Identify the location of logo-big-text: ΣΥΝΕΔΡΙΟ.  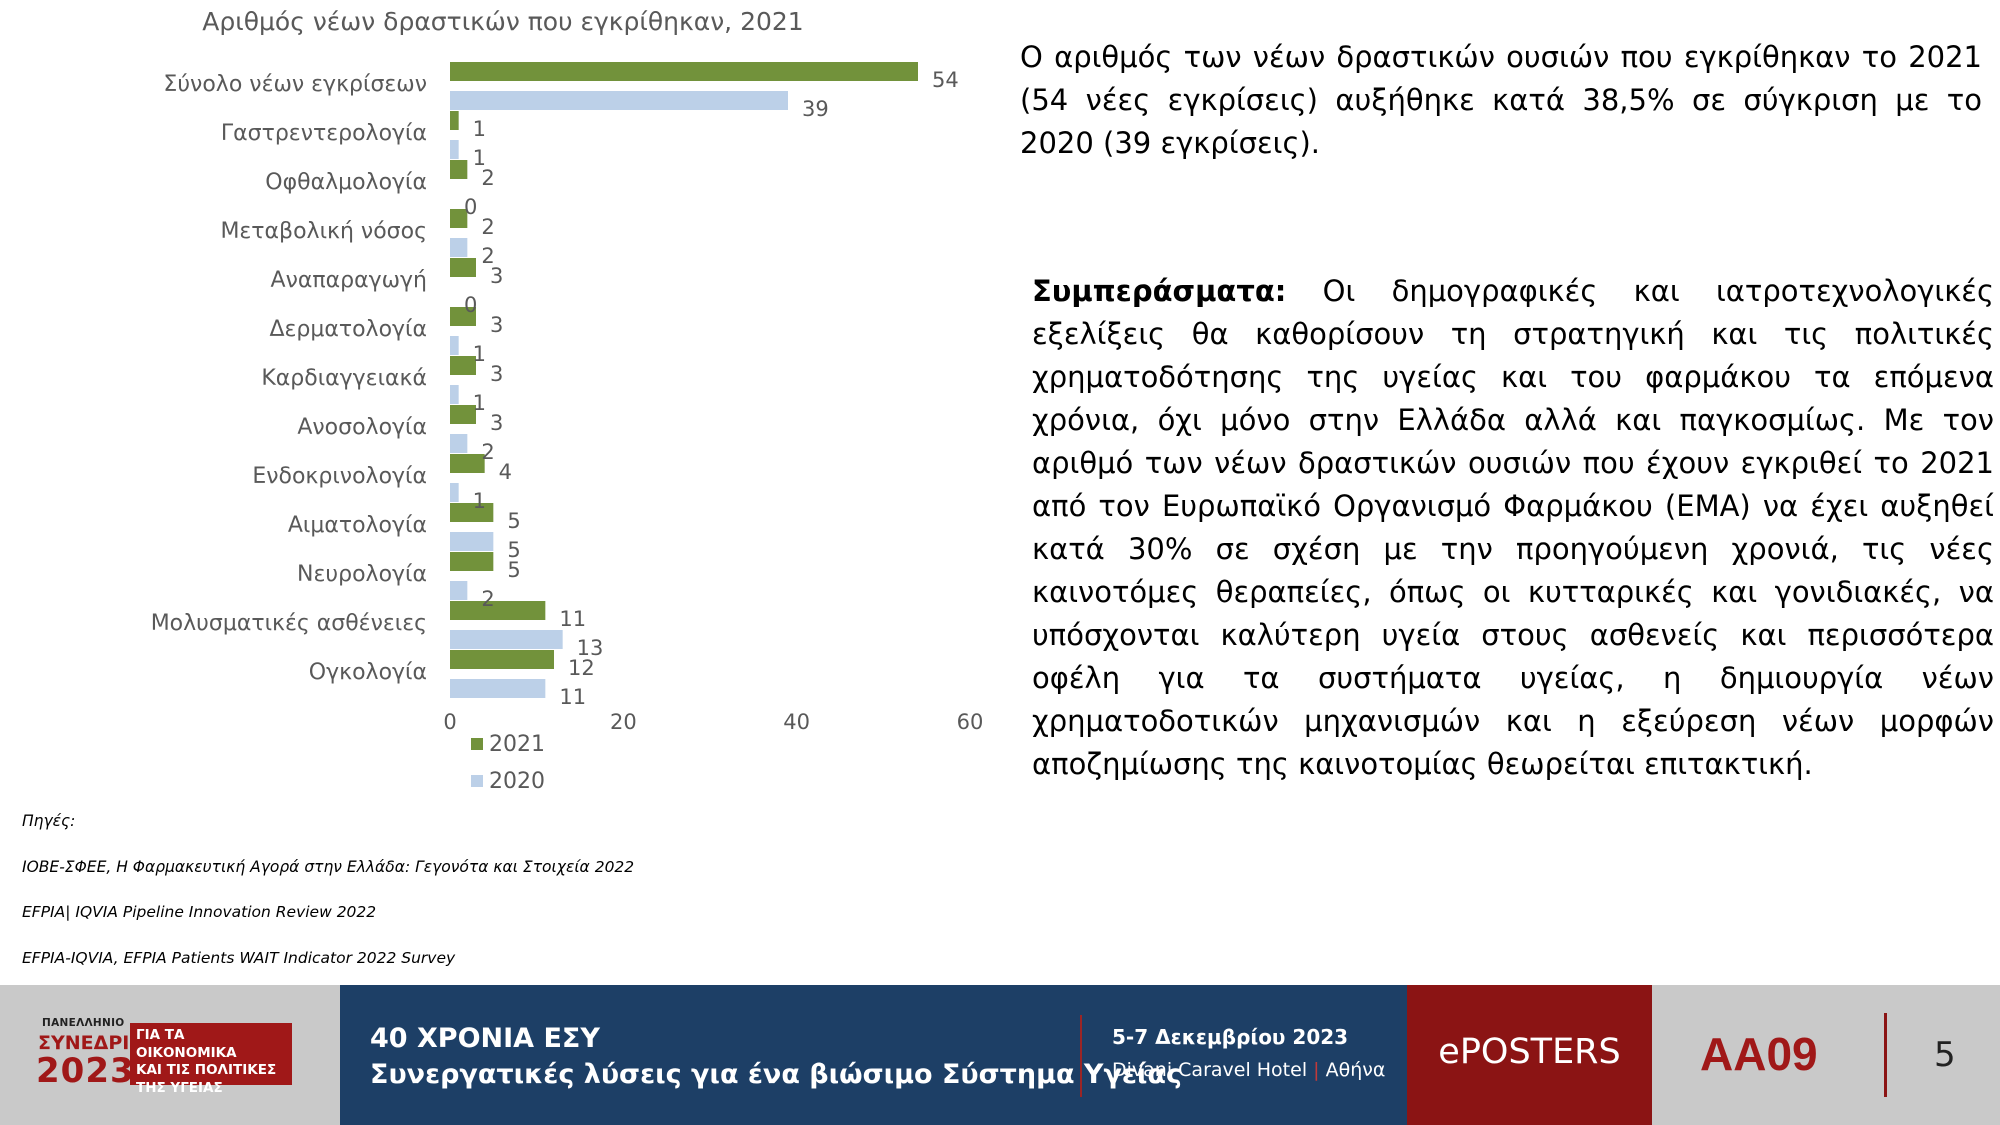
(92, 1043).